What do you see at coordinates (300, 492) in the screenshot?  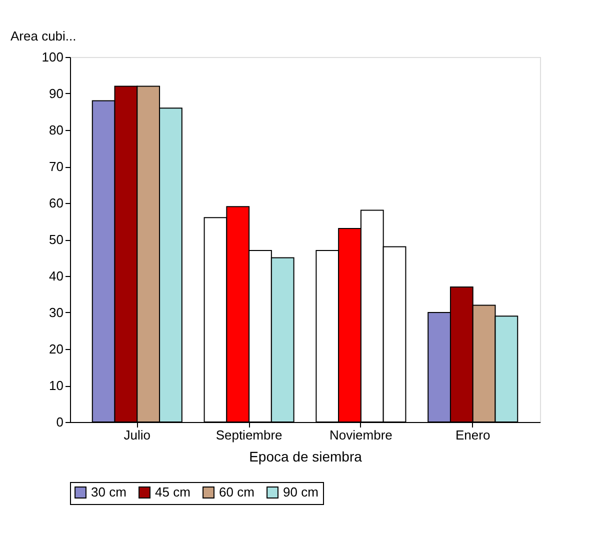 I see `legend-label: 90 cm` at bounding box center [300, 492].